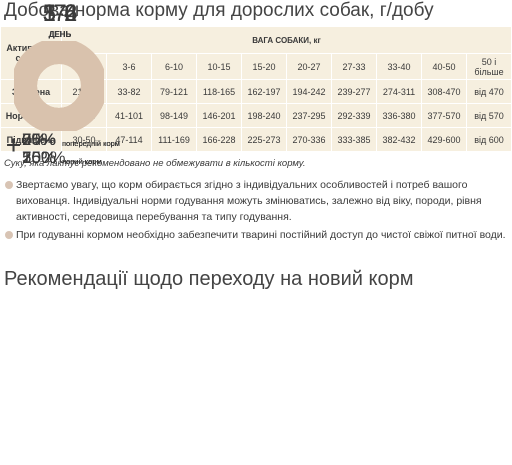 Image resolution: width=512 pixels, height=465 pixels. Describe the element at coordinates (444, 139) in the screenshot. I see `table-cell: 429-600` at that location.